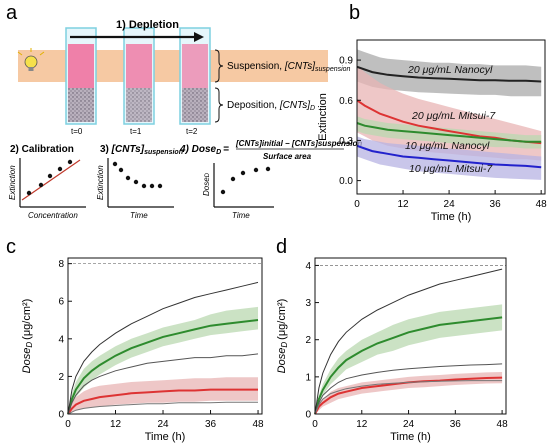 Image resolution: width=550 pixels, height=444 pixels. Describe the element at coordinates (204, 150) in the screenshot. I see `dose-title: 4) DoseD =` at that location.